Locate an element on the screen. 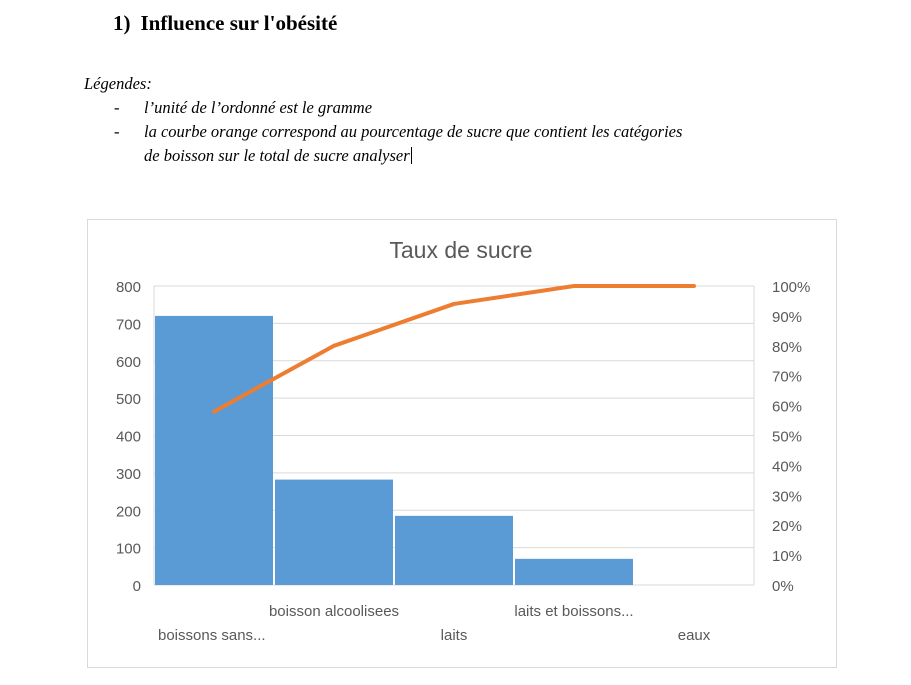 This screenshot has height=685, width=911. section-title: Influence sur l'obésité is located at coordinates (239, 23).